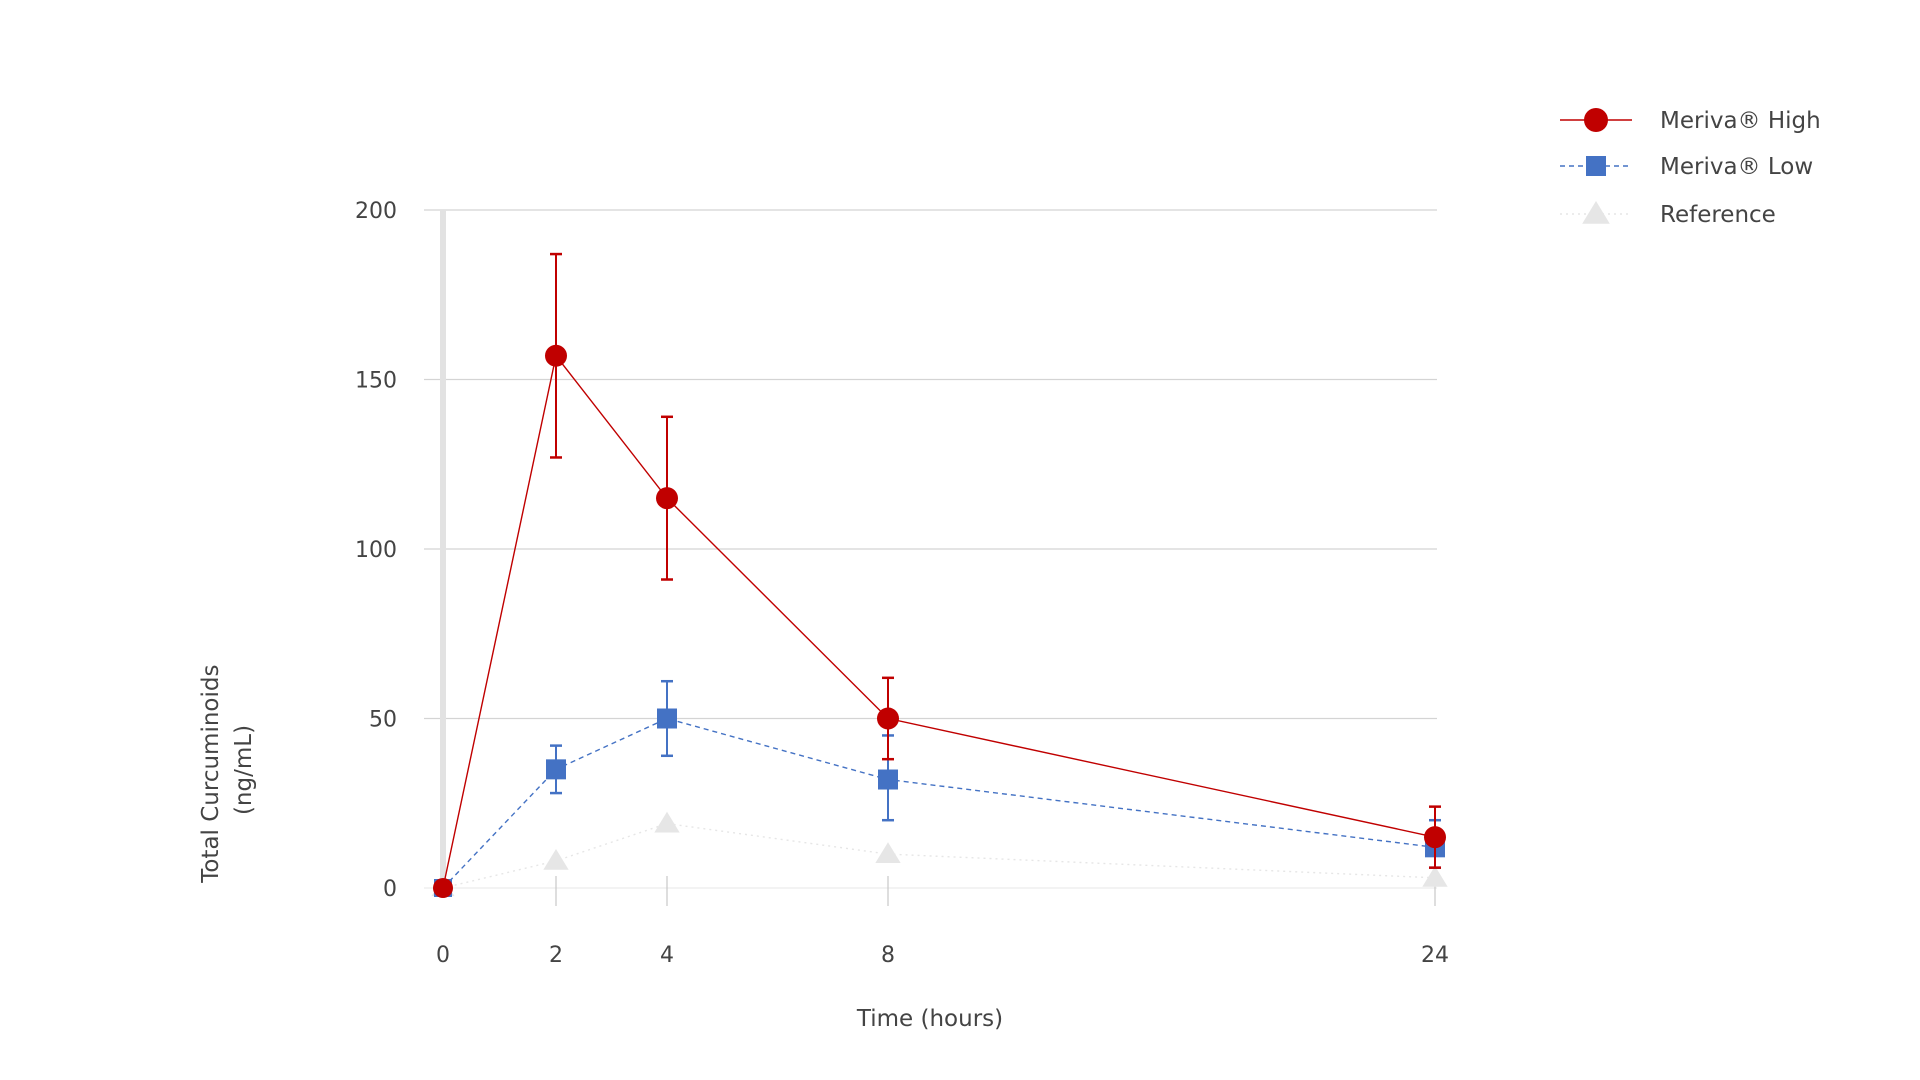 The height and width of the screenshot is (1080, 1920). Describe the element at coordinates (376, 550) in the screenshot. I see `y-tick-label-100: 100` at that location.